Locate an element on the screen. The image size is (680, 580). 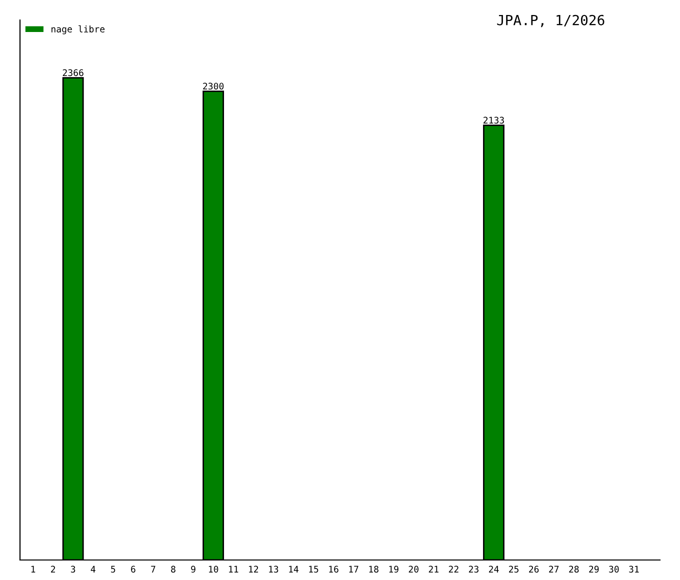
x-tick-label: 11 is located at coordinates (233, 569).